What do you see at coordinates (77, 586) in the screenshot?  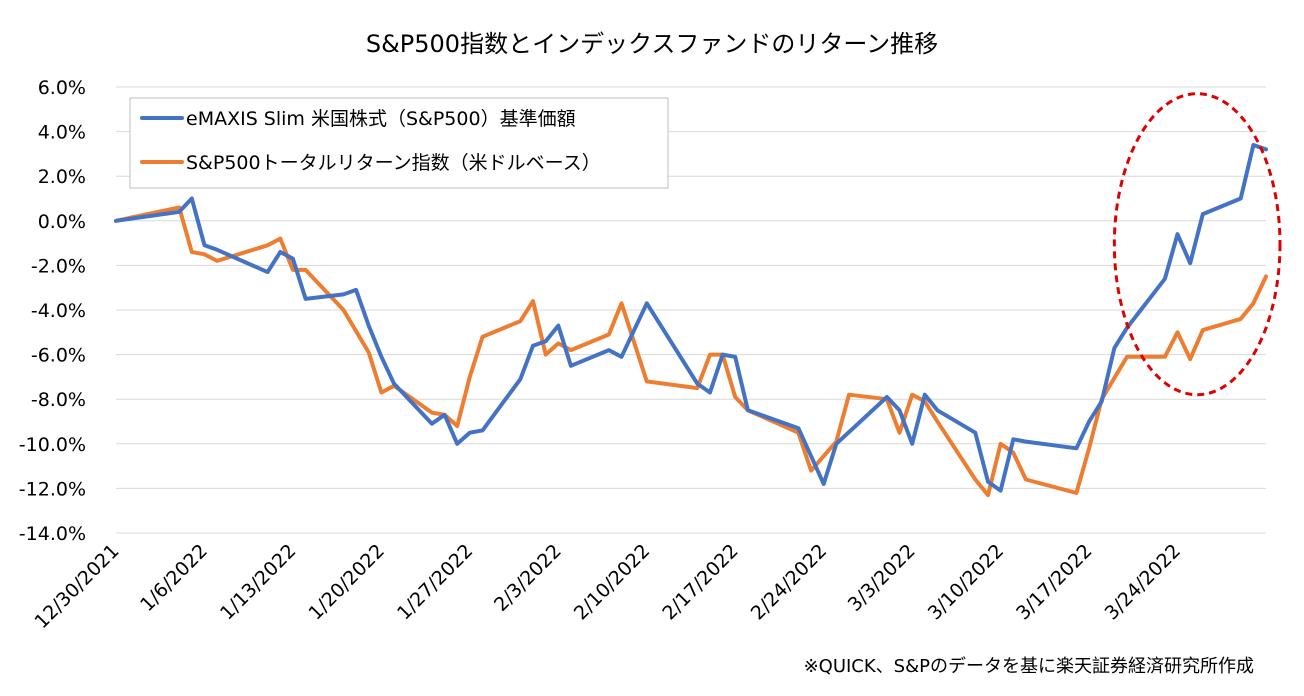 I see `x-tick-label: 12/30/2021` at bounding box center [77, 586].